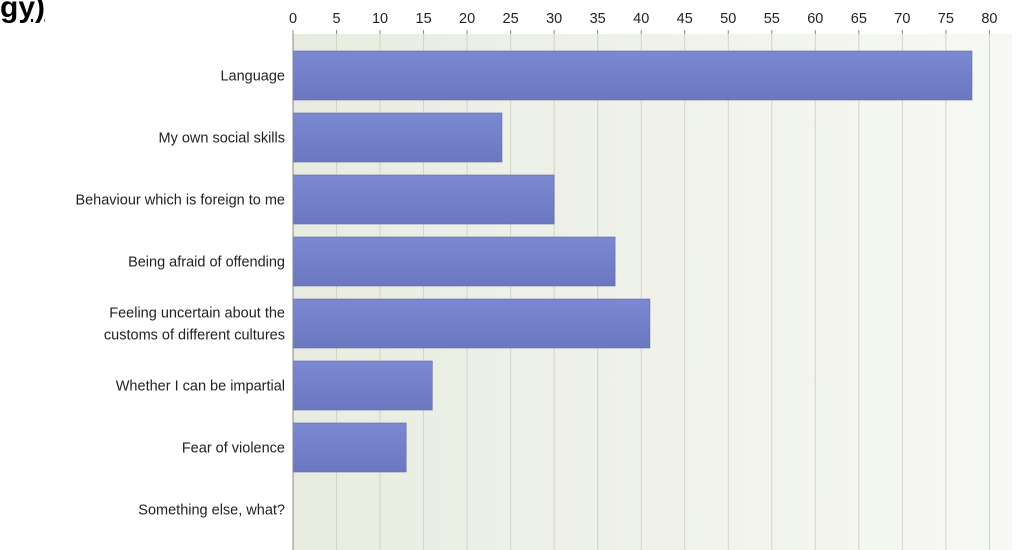 The image size is (1021, 550). Describe the element at coordinates (200, 387) in the screenshot. I see `category-label: Whether I can be impartial` at that location.